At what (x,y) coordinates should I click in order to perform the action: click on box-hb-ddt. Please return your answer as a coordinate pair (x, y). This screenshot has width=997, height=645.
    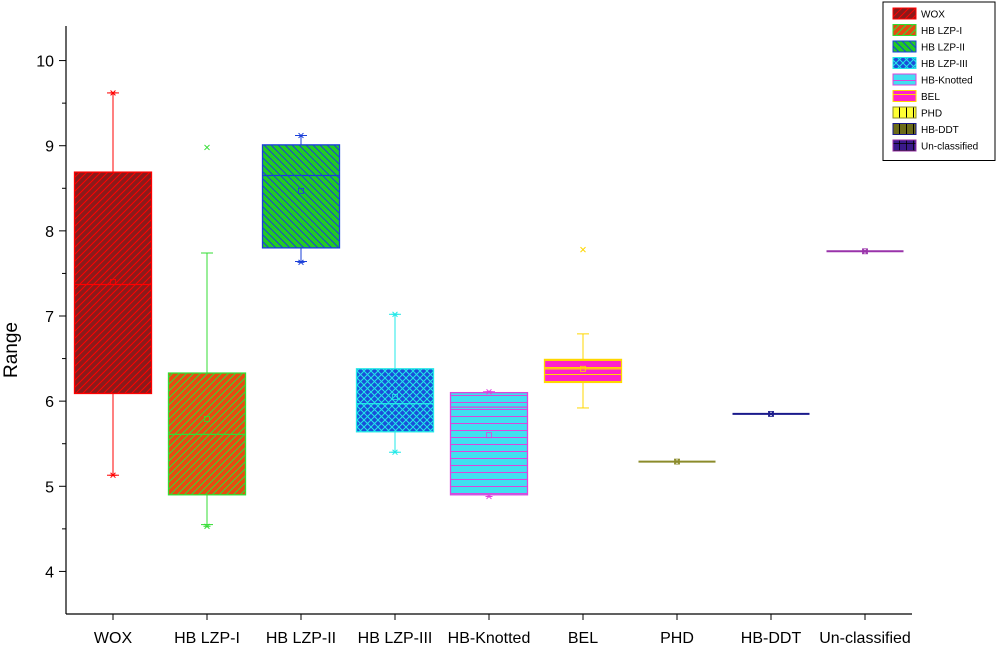
    Looking at the image, I should click on (771, 414).